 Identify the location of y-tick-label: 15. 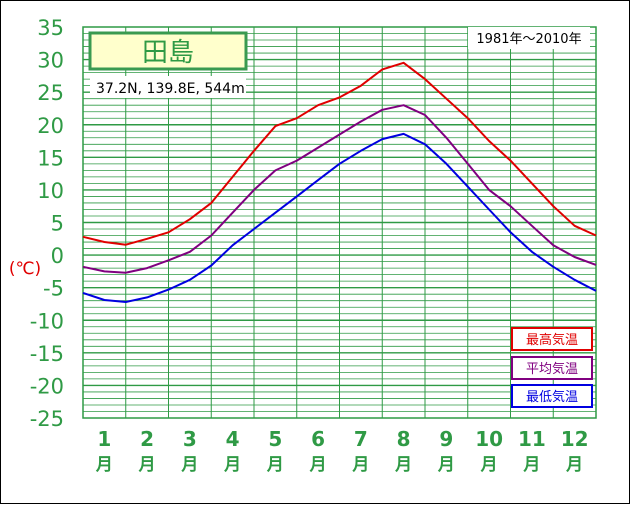
(50, 158).